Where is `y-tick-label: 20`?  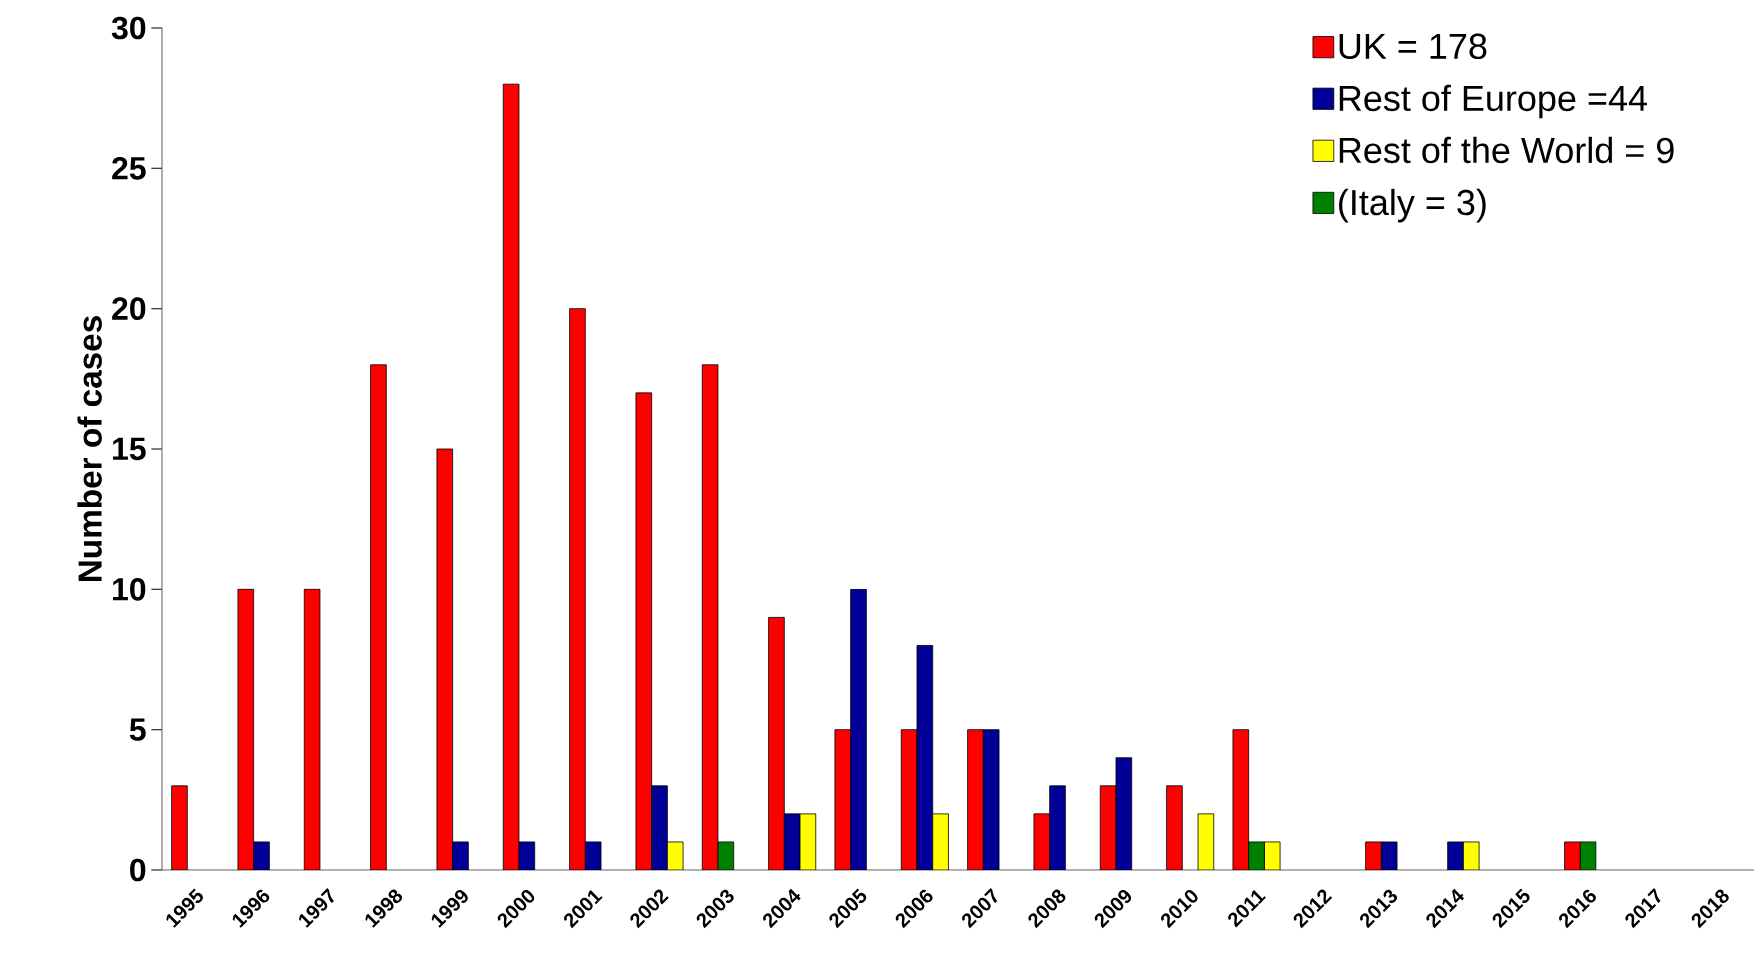 y-tick-label: 20 is located at coordinates (129, 308).